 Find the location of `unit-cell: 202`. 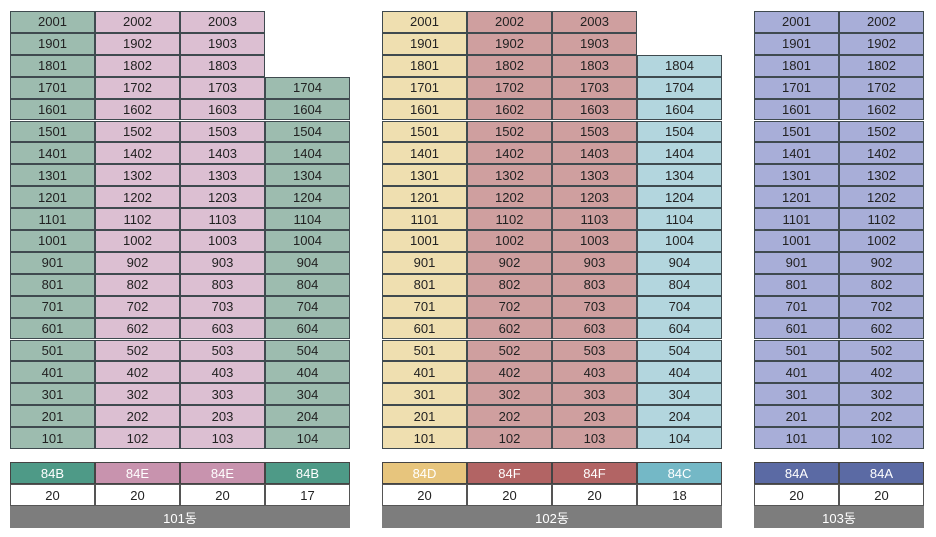

unit-cell: 202 is located at coordinates (509, 416).